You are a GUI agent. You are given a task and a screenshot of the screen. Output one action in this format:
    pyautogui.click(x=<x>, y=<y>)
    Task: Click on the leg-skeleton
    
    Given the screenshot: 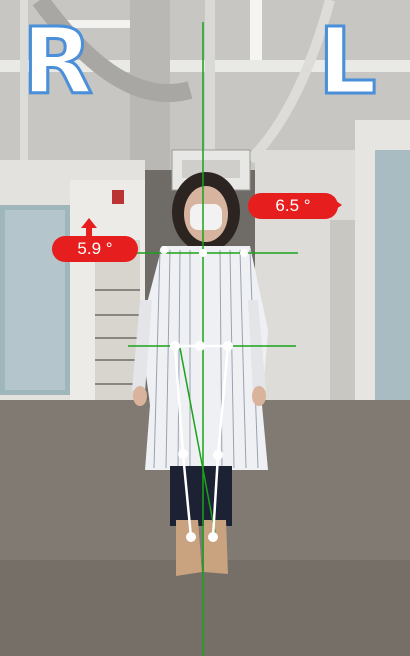 What is the action you would take?
    pyautogui.click(x=201, y=441)
    